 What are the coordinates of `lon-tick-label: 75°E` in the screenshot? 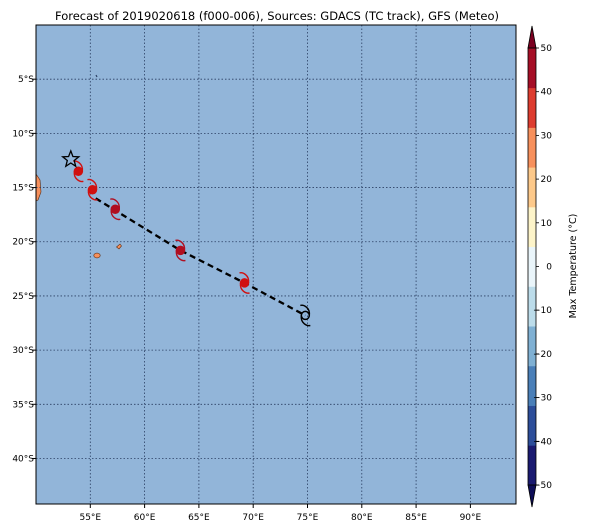 It's located at (308, 518).